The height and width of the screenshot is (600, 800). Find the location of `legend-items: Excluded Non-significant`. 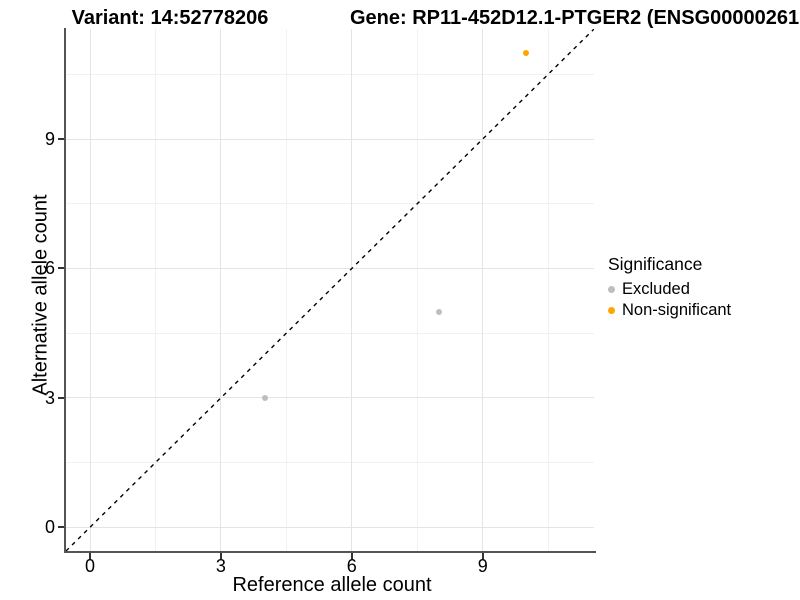

legend-items: Excluded Non-significant is located at coordinates (669, 300).